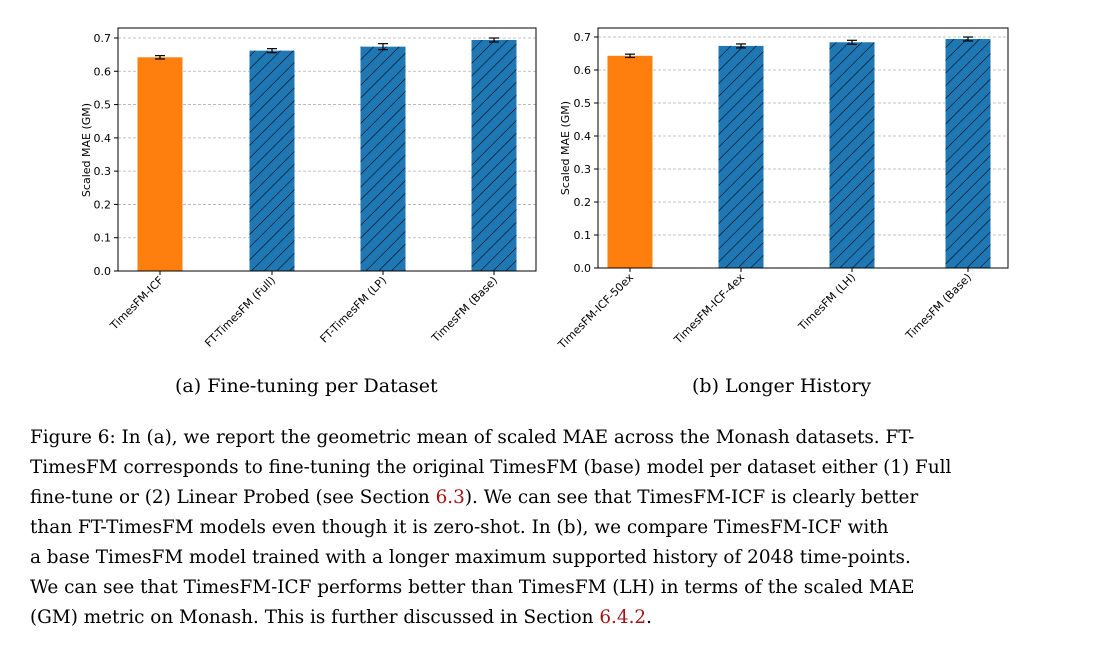 The image size is (1117, 649). Describe the element at coordinates (826, 302) in the screenshot. I see `x-tick-label: TimesFM (LH)` at that location.